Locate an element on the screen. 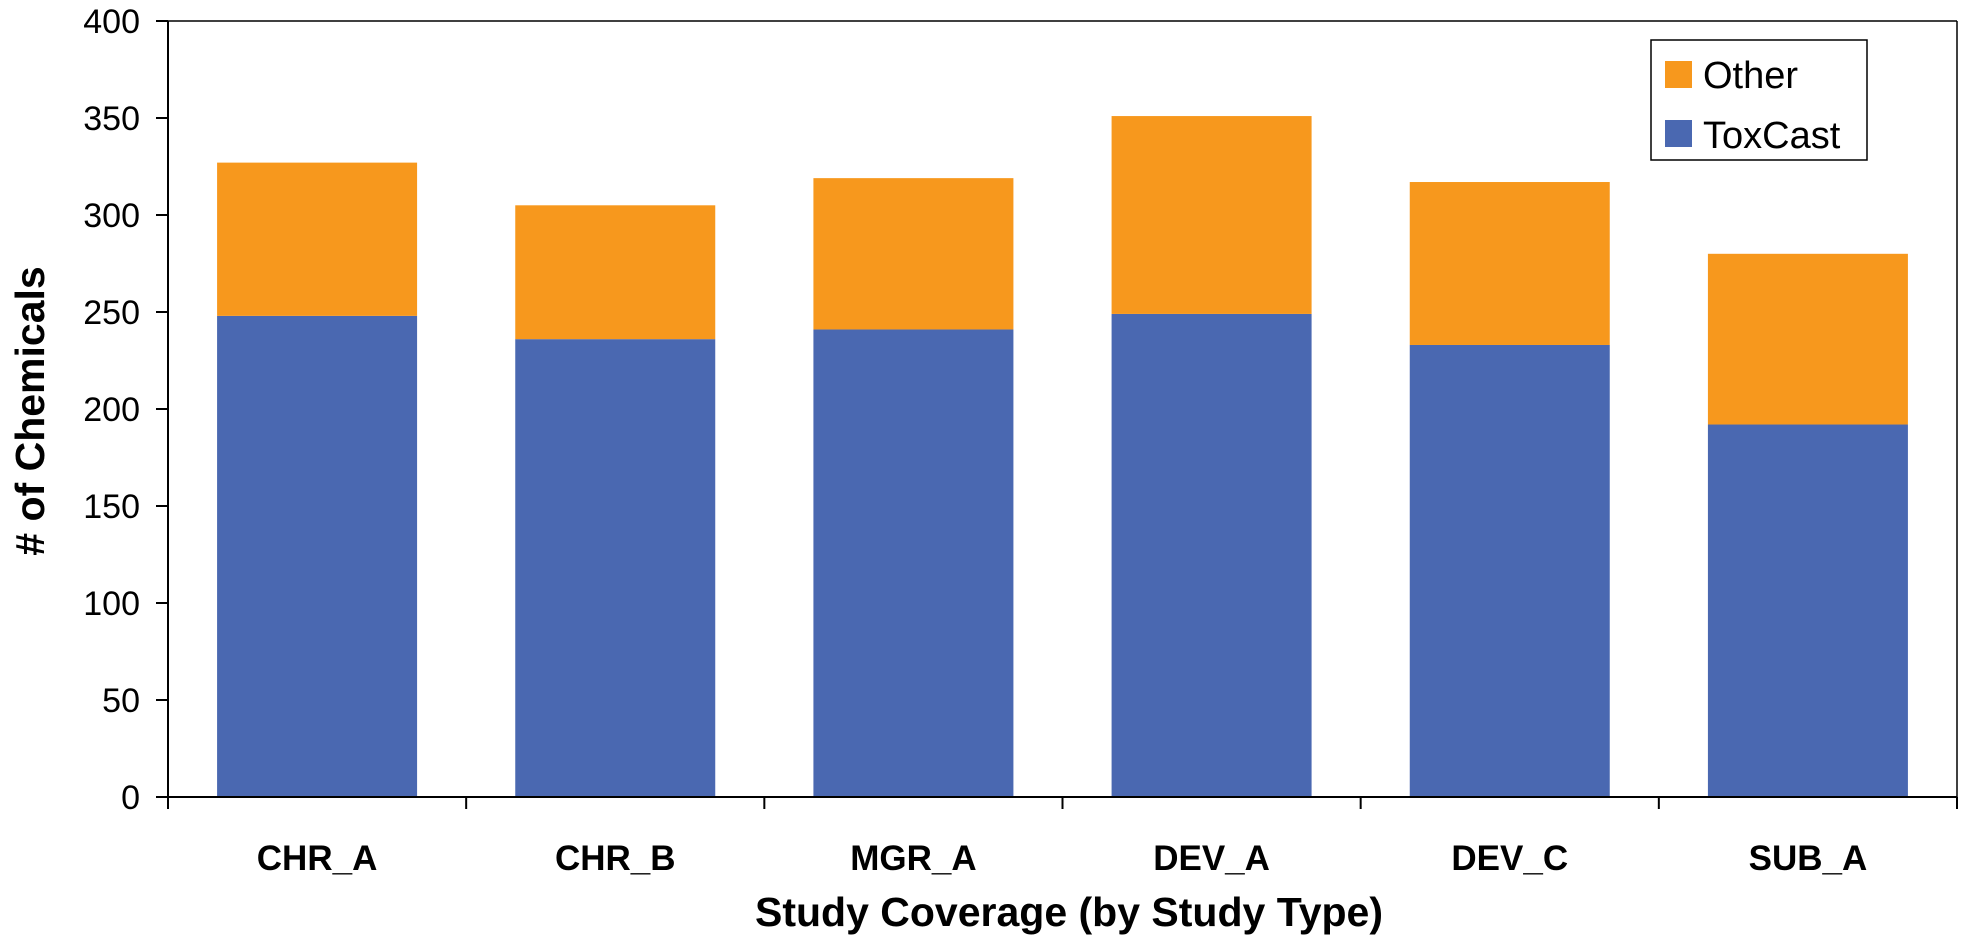 The image size is (1965, 939). x-ticks-group is located at coordinates (1062, 803).